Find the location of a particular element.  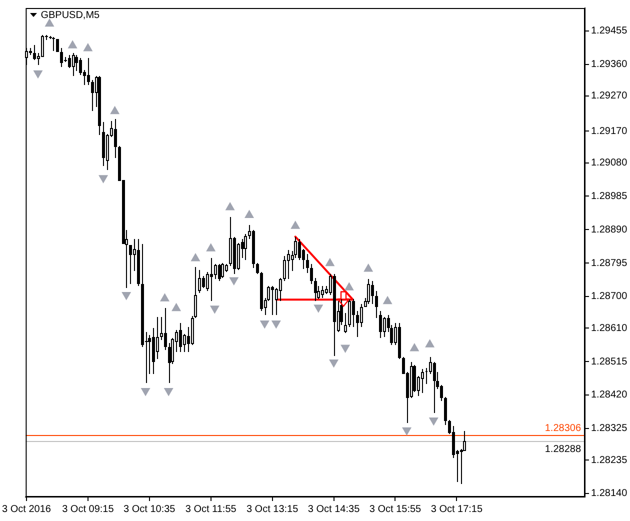

y-tick-label: 1.29360 is located at coordinates (609, 64).